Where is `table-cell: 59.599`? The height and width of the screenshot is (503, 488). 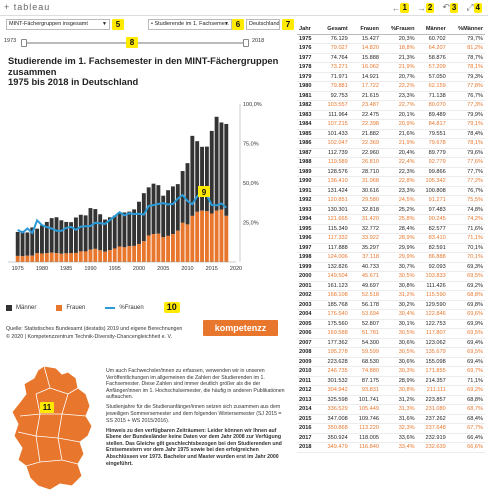
table-cell: 59.599 is located at coordinates (365, 352).